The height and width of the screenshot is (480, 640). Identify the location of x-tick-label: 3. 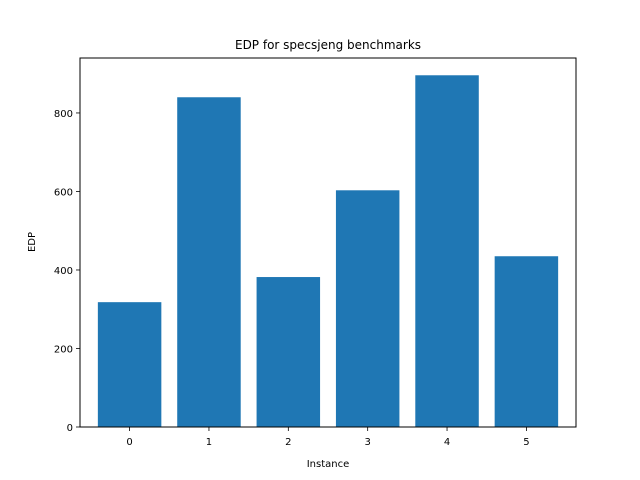
(367, 442).